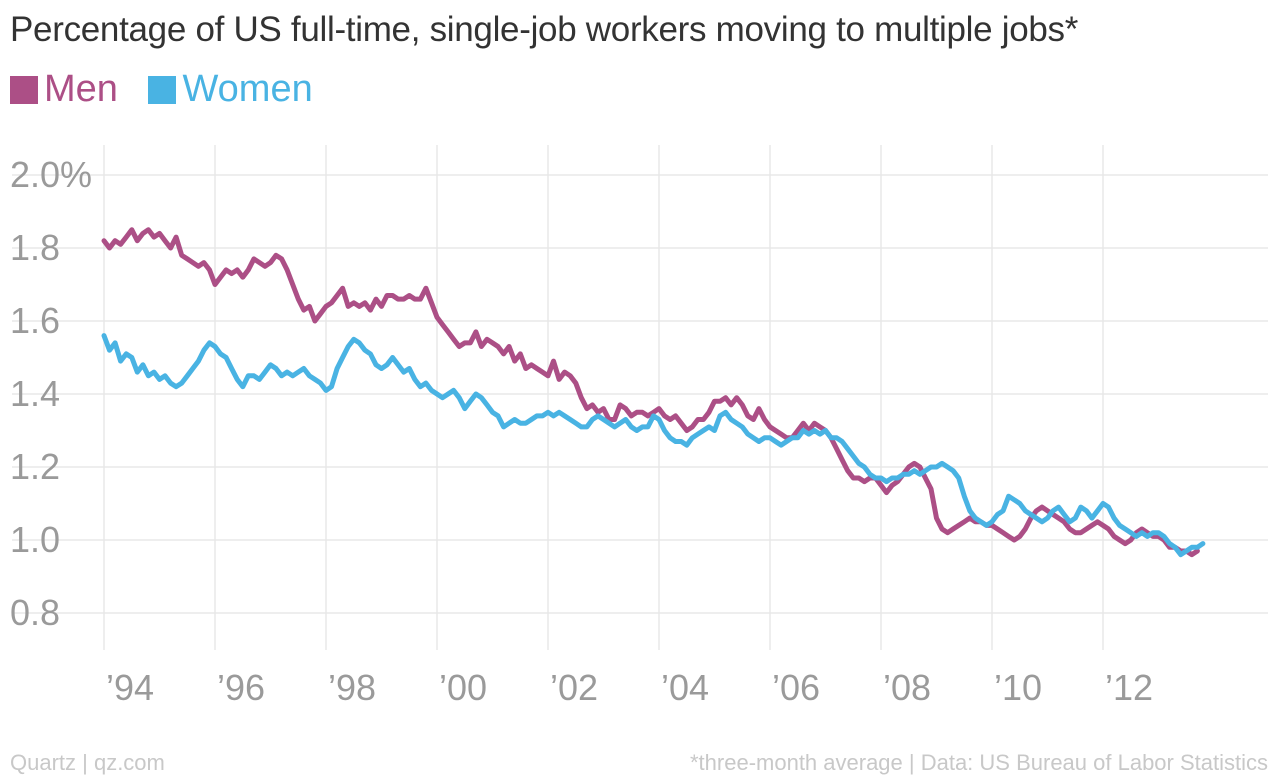 The height and width of the screenshot is (780, 1280). I want to click on x-tick-label: ’08, so click(907, 687).